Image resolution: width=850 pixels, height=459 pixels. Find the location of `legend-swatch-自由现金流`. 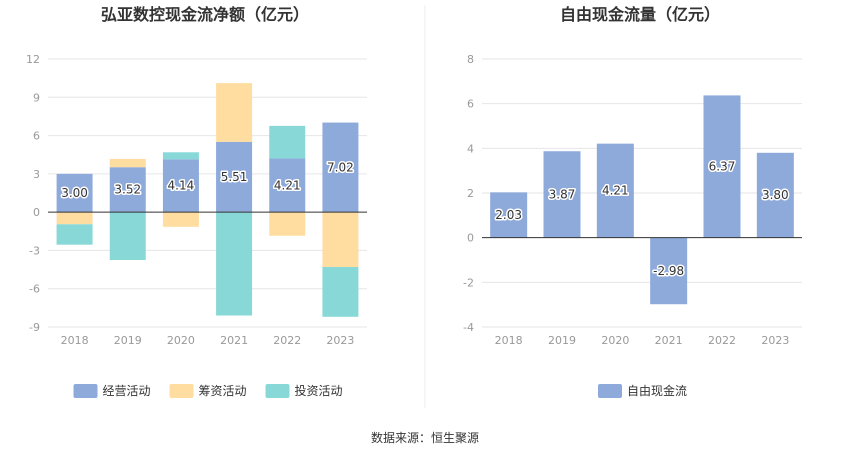

legend-swatch-自由现金流 is located at coordinates (610, 391).